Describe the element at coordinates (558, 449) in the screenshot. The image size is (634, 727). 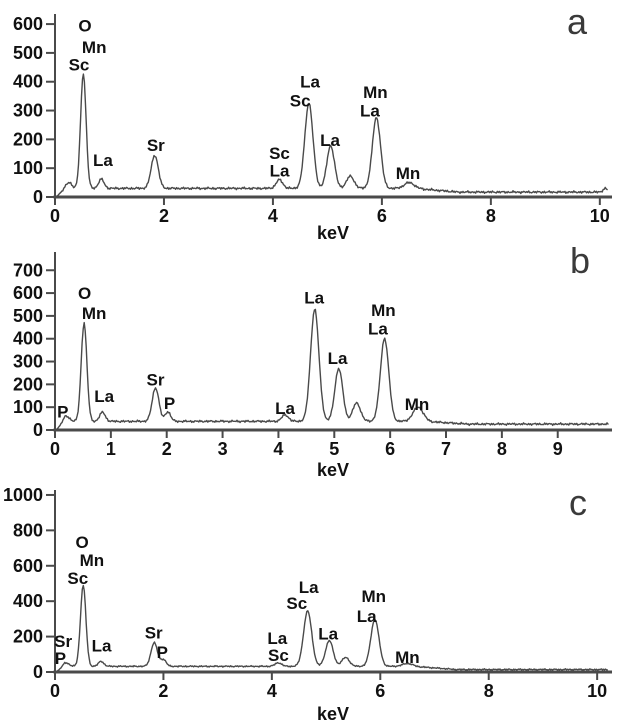
I see `svg-text: 9` at that location.